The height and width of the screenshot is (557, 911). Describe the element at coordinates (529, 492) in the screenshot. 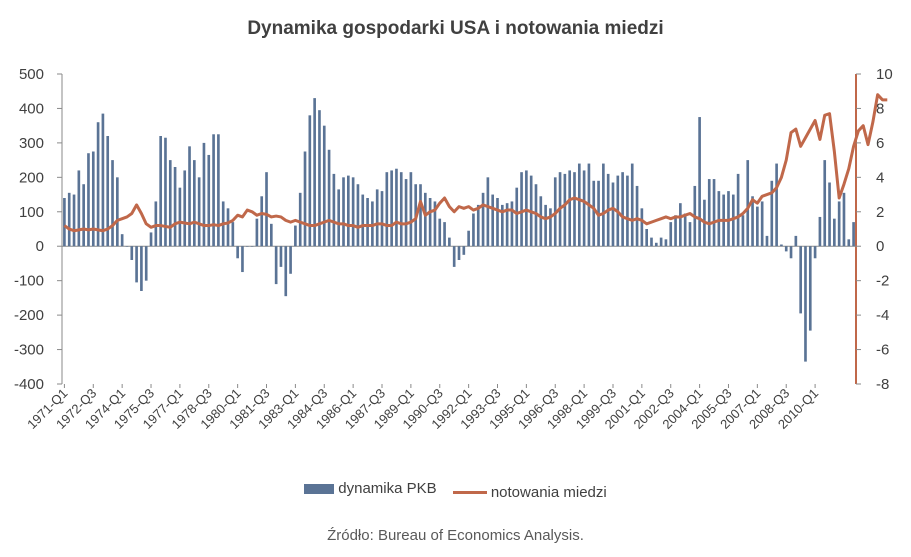

I see `legend-item-copper: notowania miedzi` at that location.